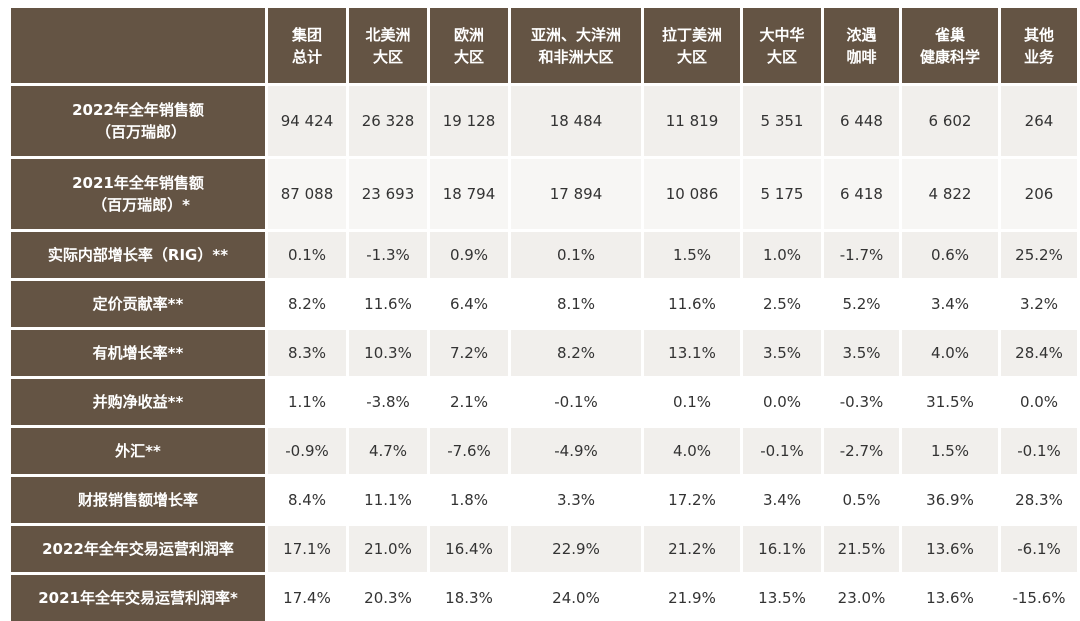 This screenshot has height=621, width=1080. What do you see at coordinates (576, 449) in the screenshot?
I see `table-cell: -4.9%` at bounding box center [576, 449].